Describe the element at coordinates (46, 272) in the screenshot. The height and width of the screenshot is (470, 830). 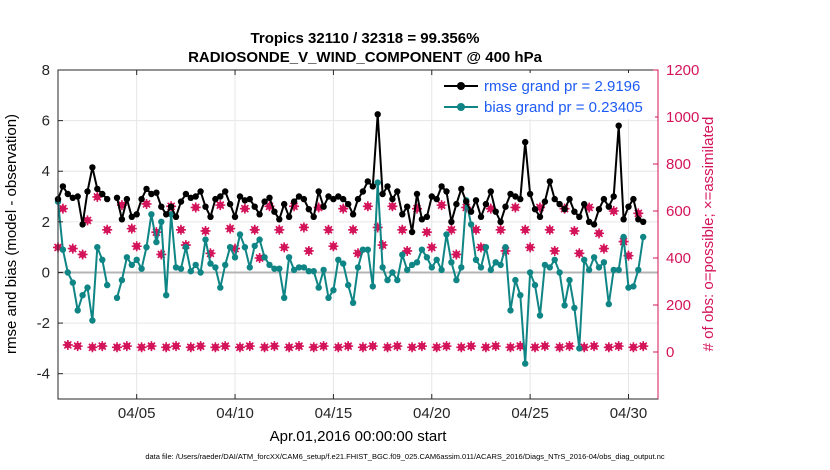
I see `y-tick-label-left: 0` at that location.